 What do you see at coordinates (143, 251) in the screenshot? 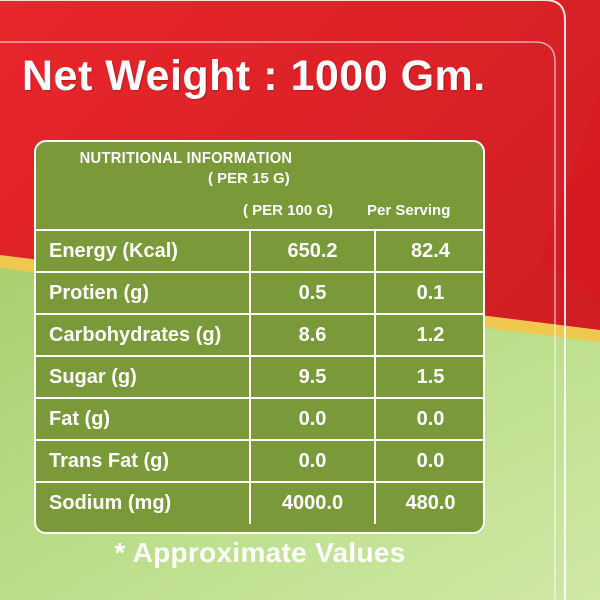
I see `nutrient-name: Energy (Kcal)` at bounding box center [143, 251].